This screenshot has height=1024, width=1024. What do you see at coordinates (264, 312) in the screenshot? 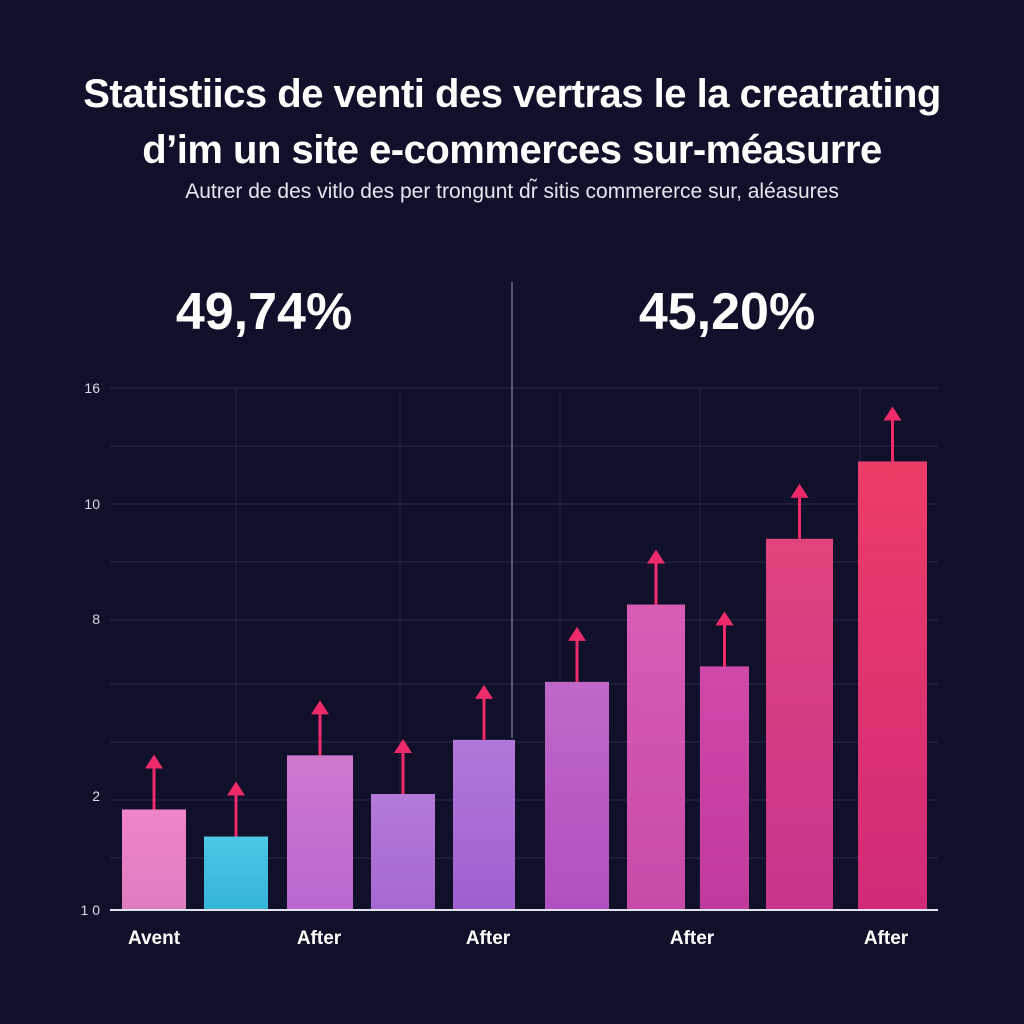
I see `percentage-left: 49,74%` at bounding box center [264, 312].